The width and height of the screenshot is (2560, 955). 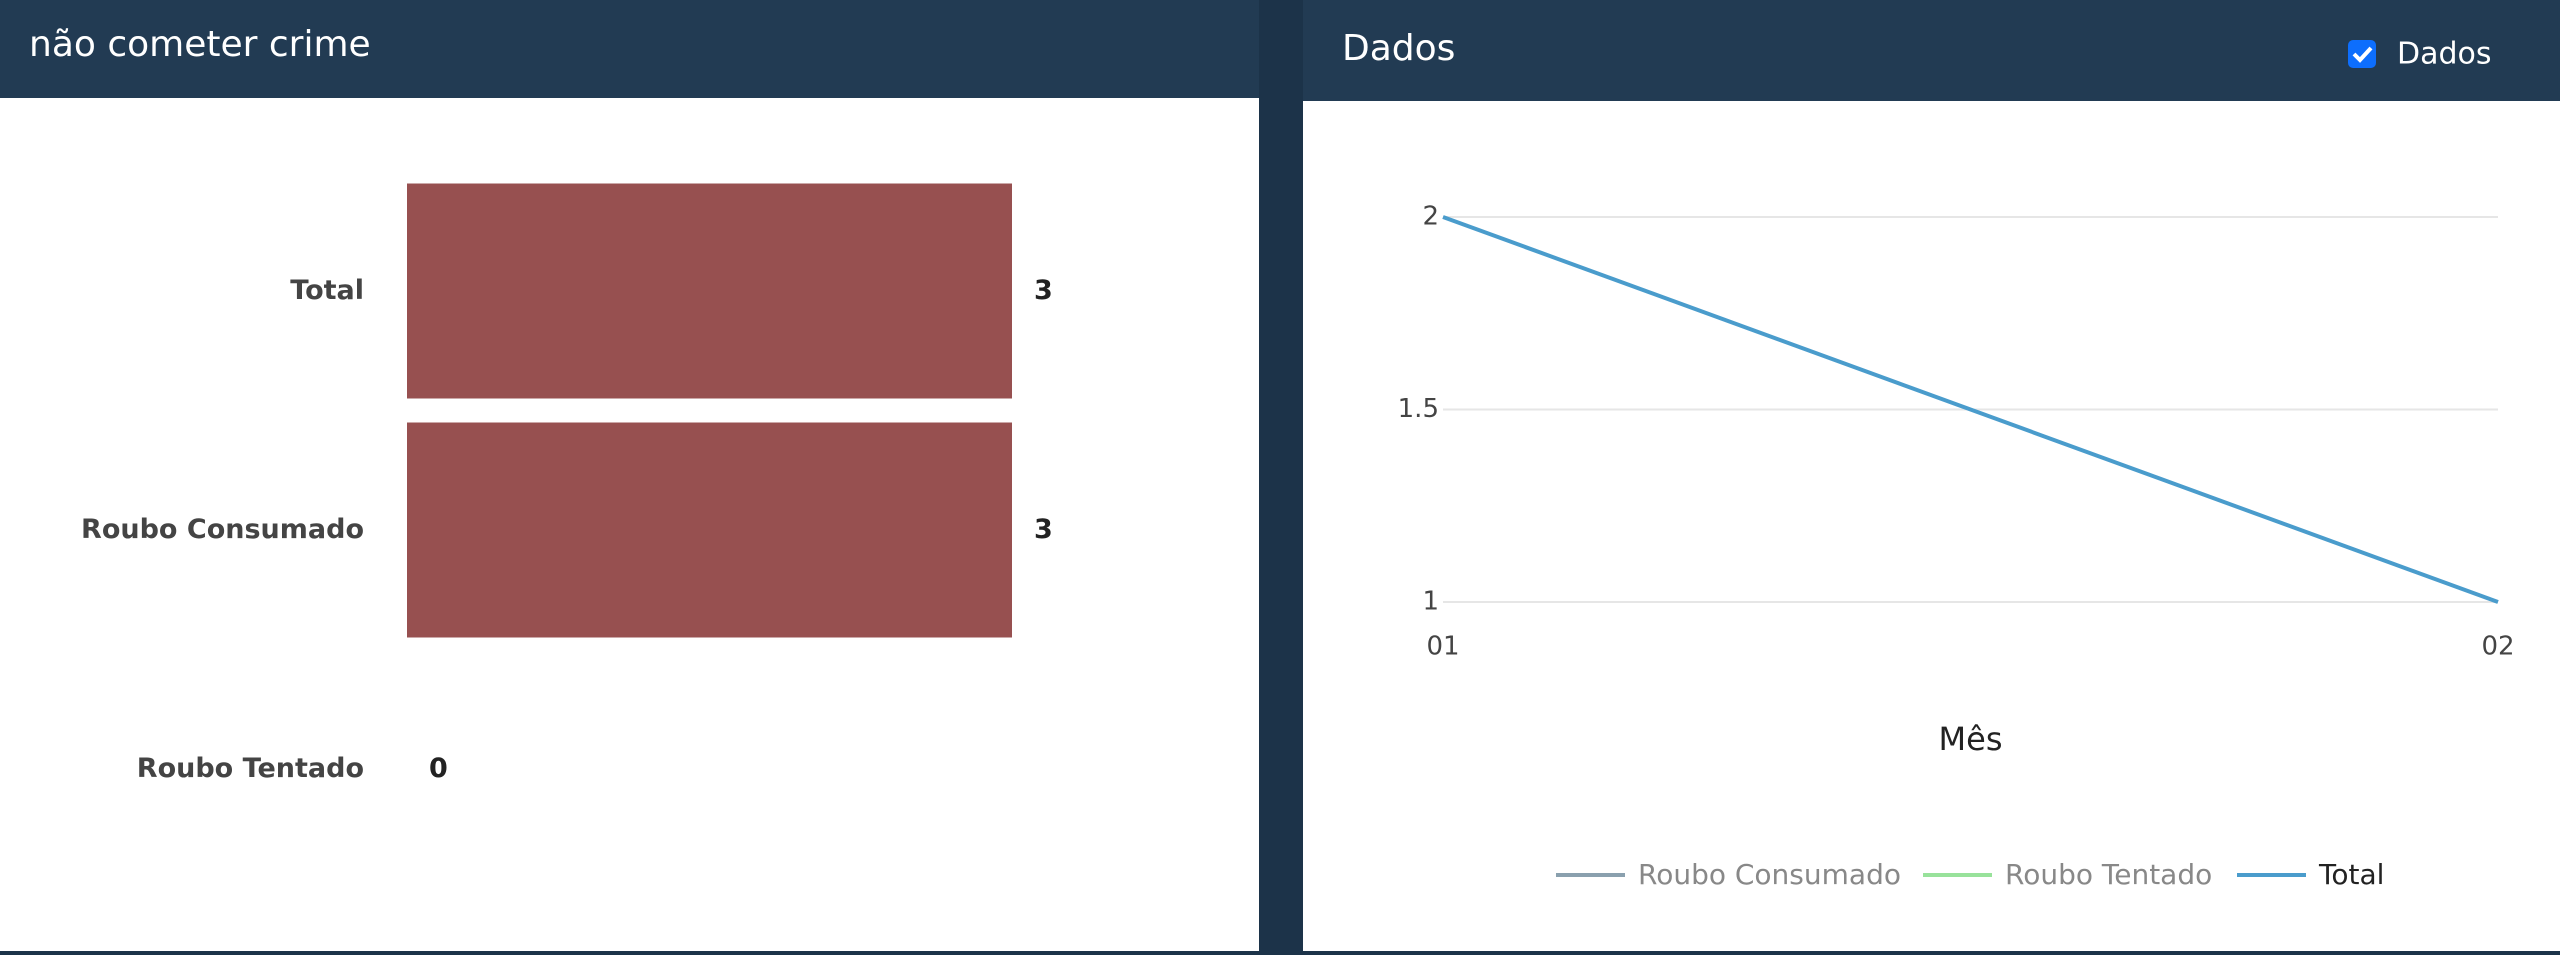 What do you see at coordinates (1398, 48) in the screenshot?
I see `right-panel-title: Dados` at bounding box center [1398, 48].